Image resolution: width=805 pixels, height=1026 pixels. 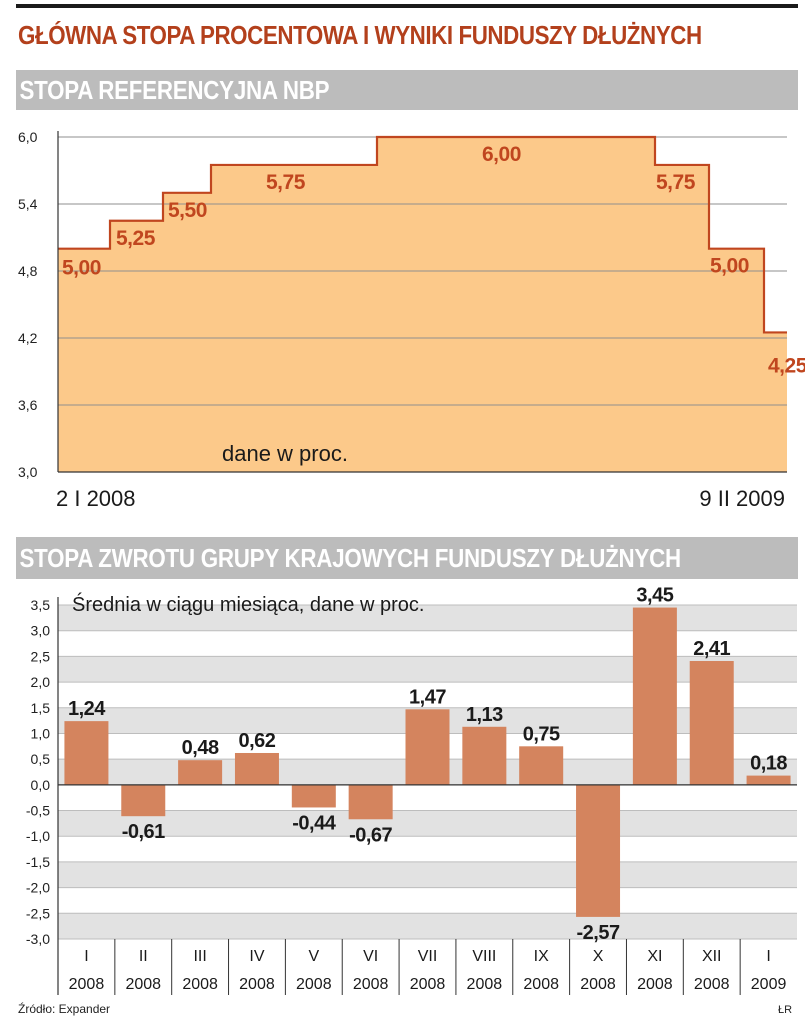 What do you see at coordinates (28, 338) in the screenshot?
I see `y-tick-label: 4,2` at bounding box center [28, 338].